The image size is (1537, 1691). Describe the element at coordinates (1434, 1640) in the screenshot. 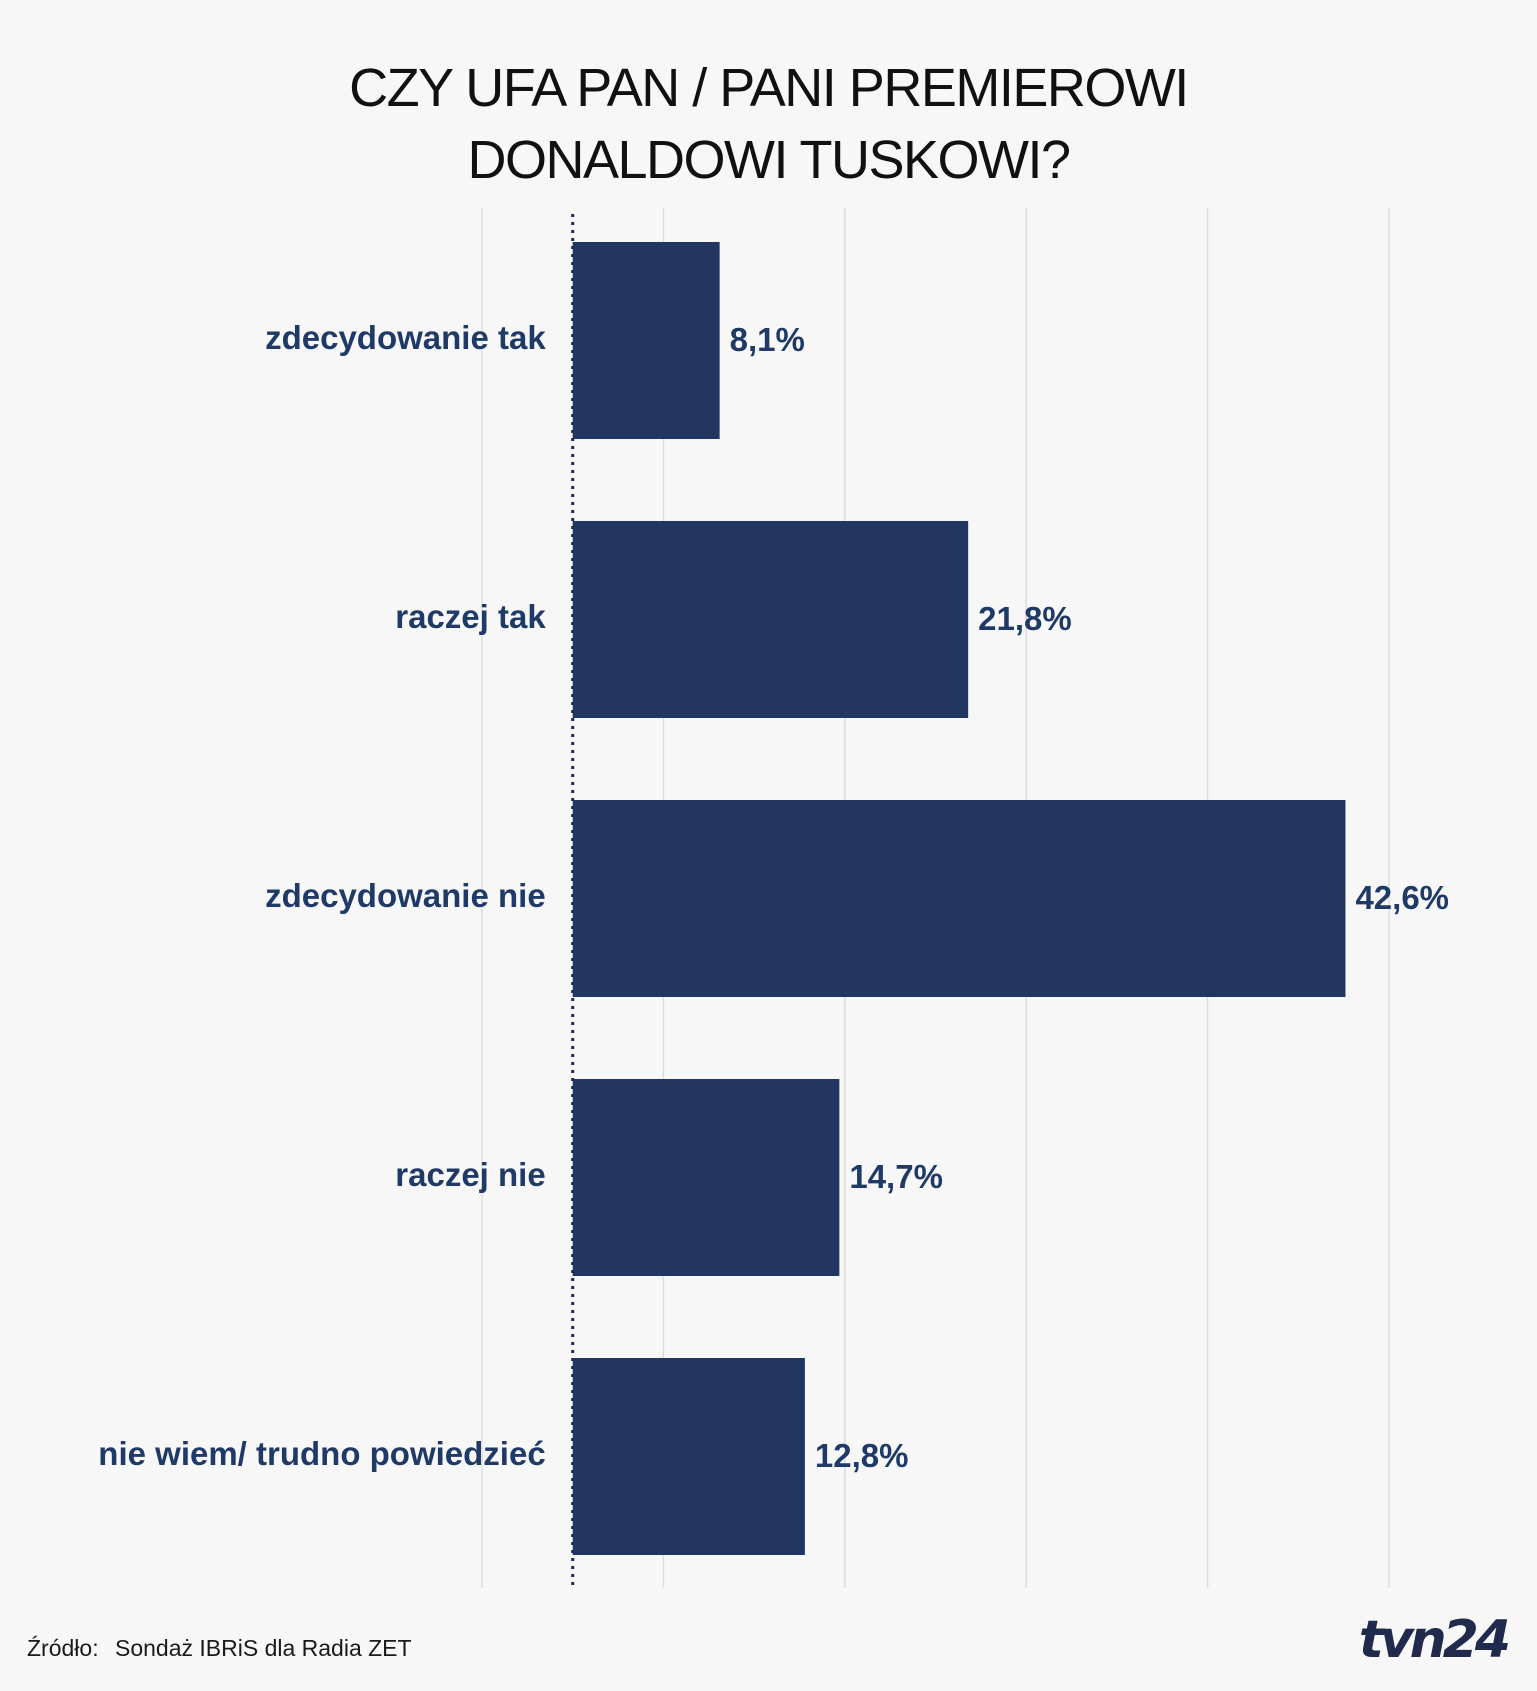

I see `tvn24-logo: tvn24` at that location.